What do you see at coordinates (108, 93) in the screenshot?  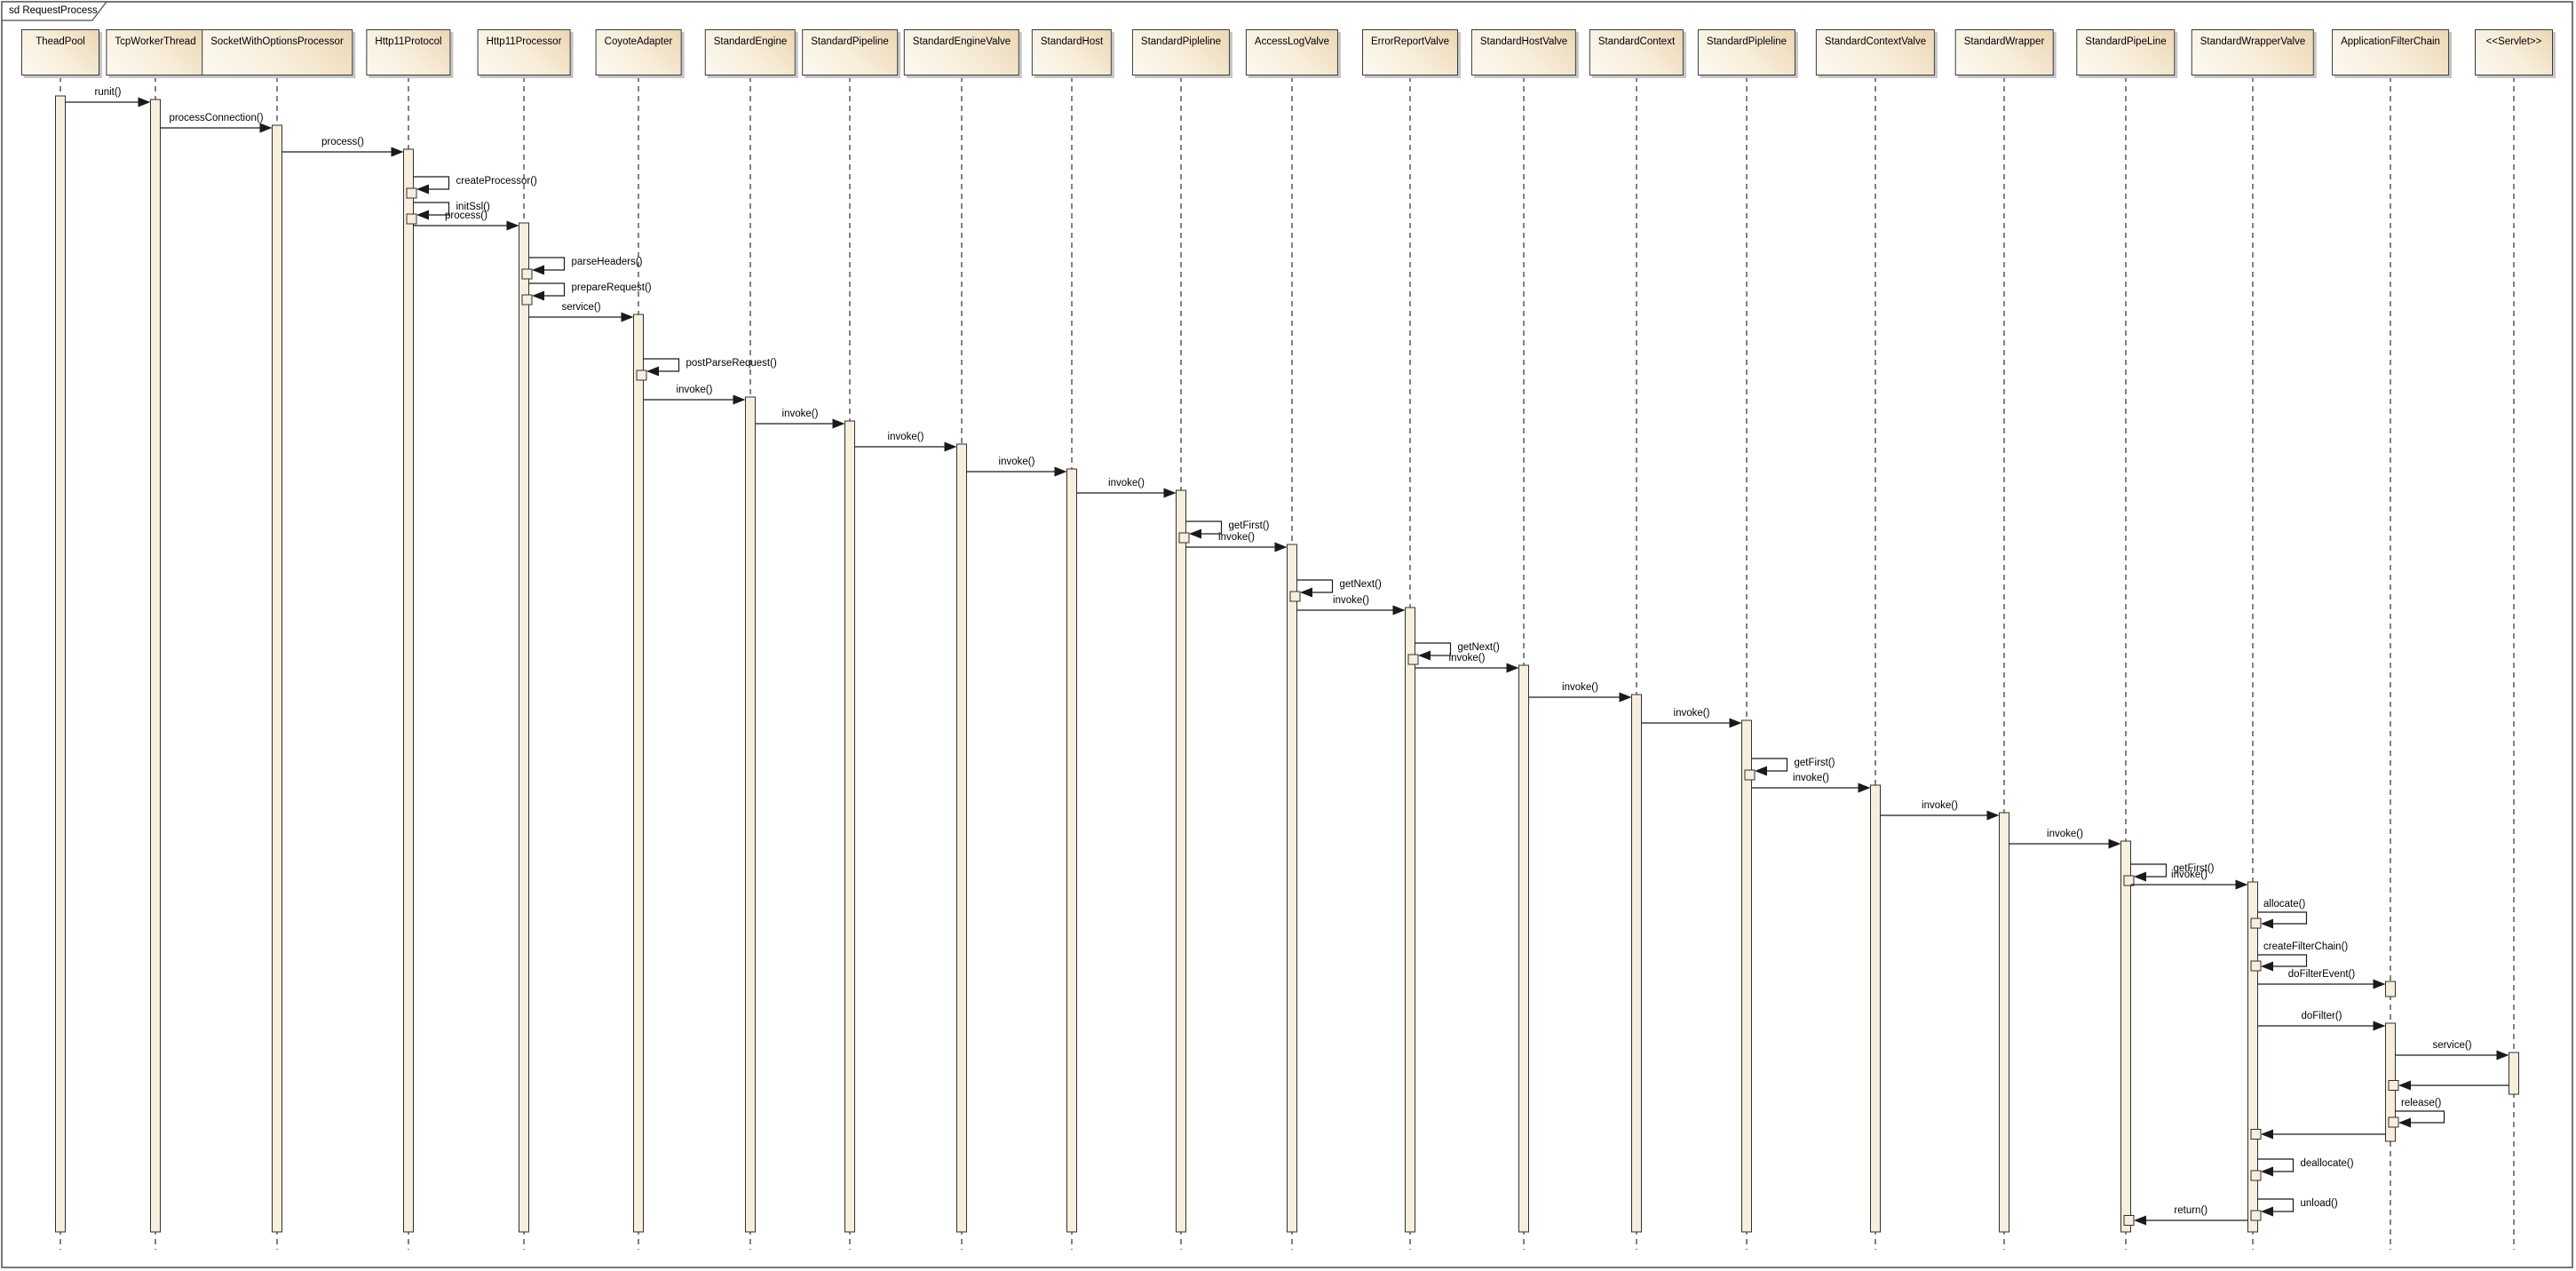 I see `message-runit-0-label: runit()` at bounding box center [108, 93].